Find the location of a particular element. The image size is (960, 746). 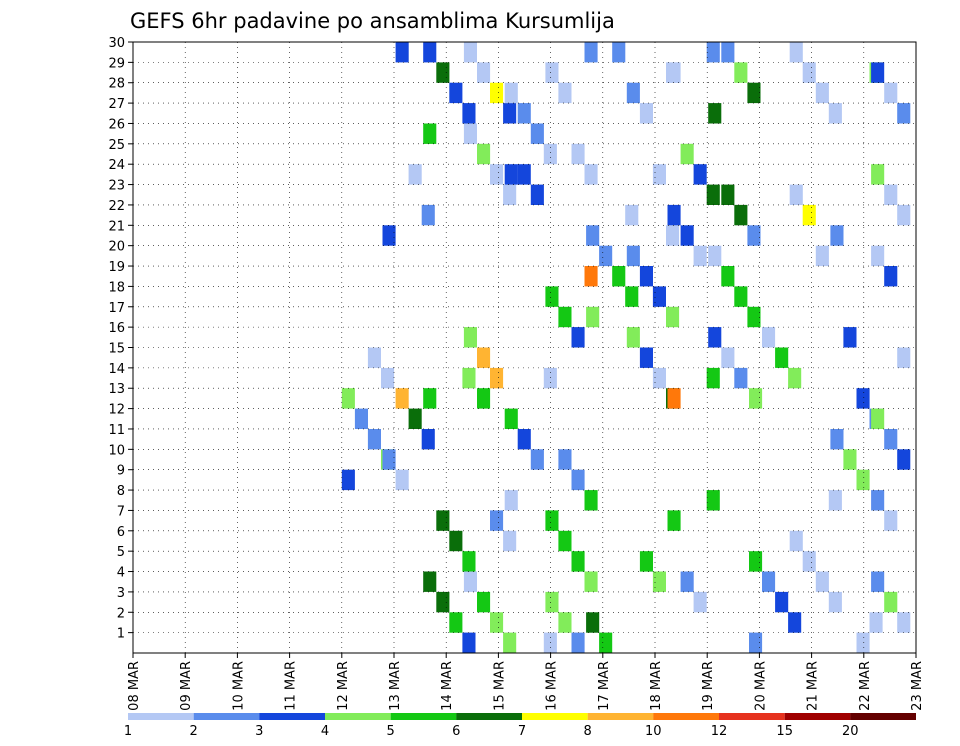

y-tick-label: 27 is located at coordinates (116, 104).